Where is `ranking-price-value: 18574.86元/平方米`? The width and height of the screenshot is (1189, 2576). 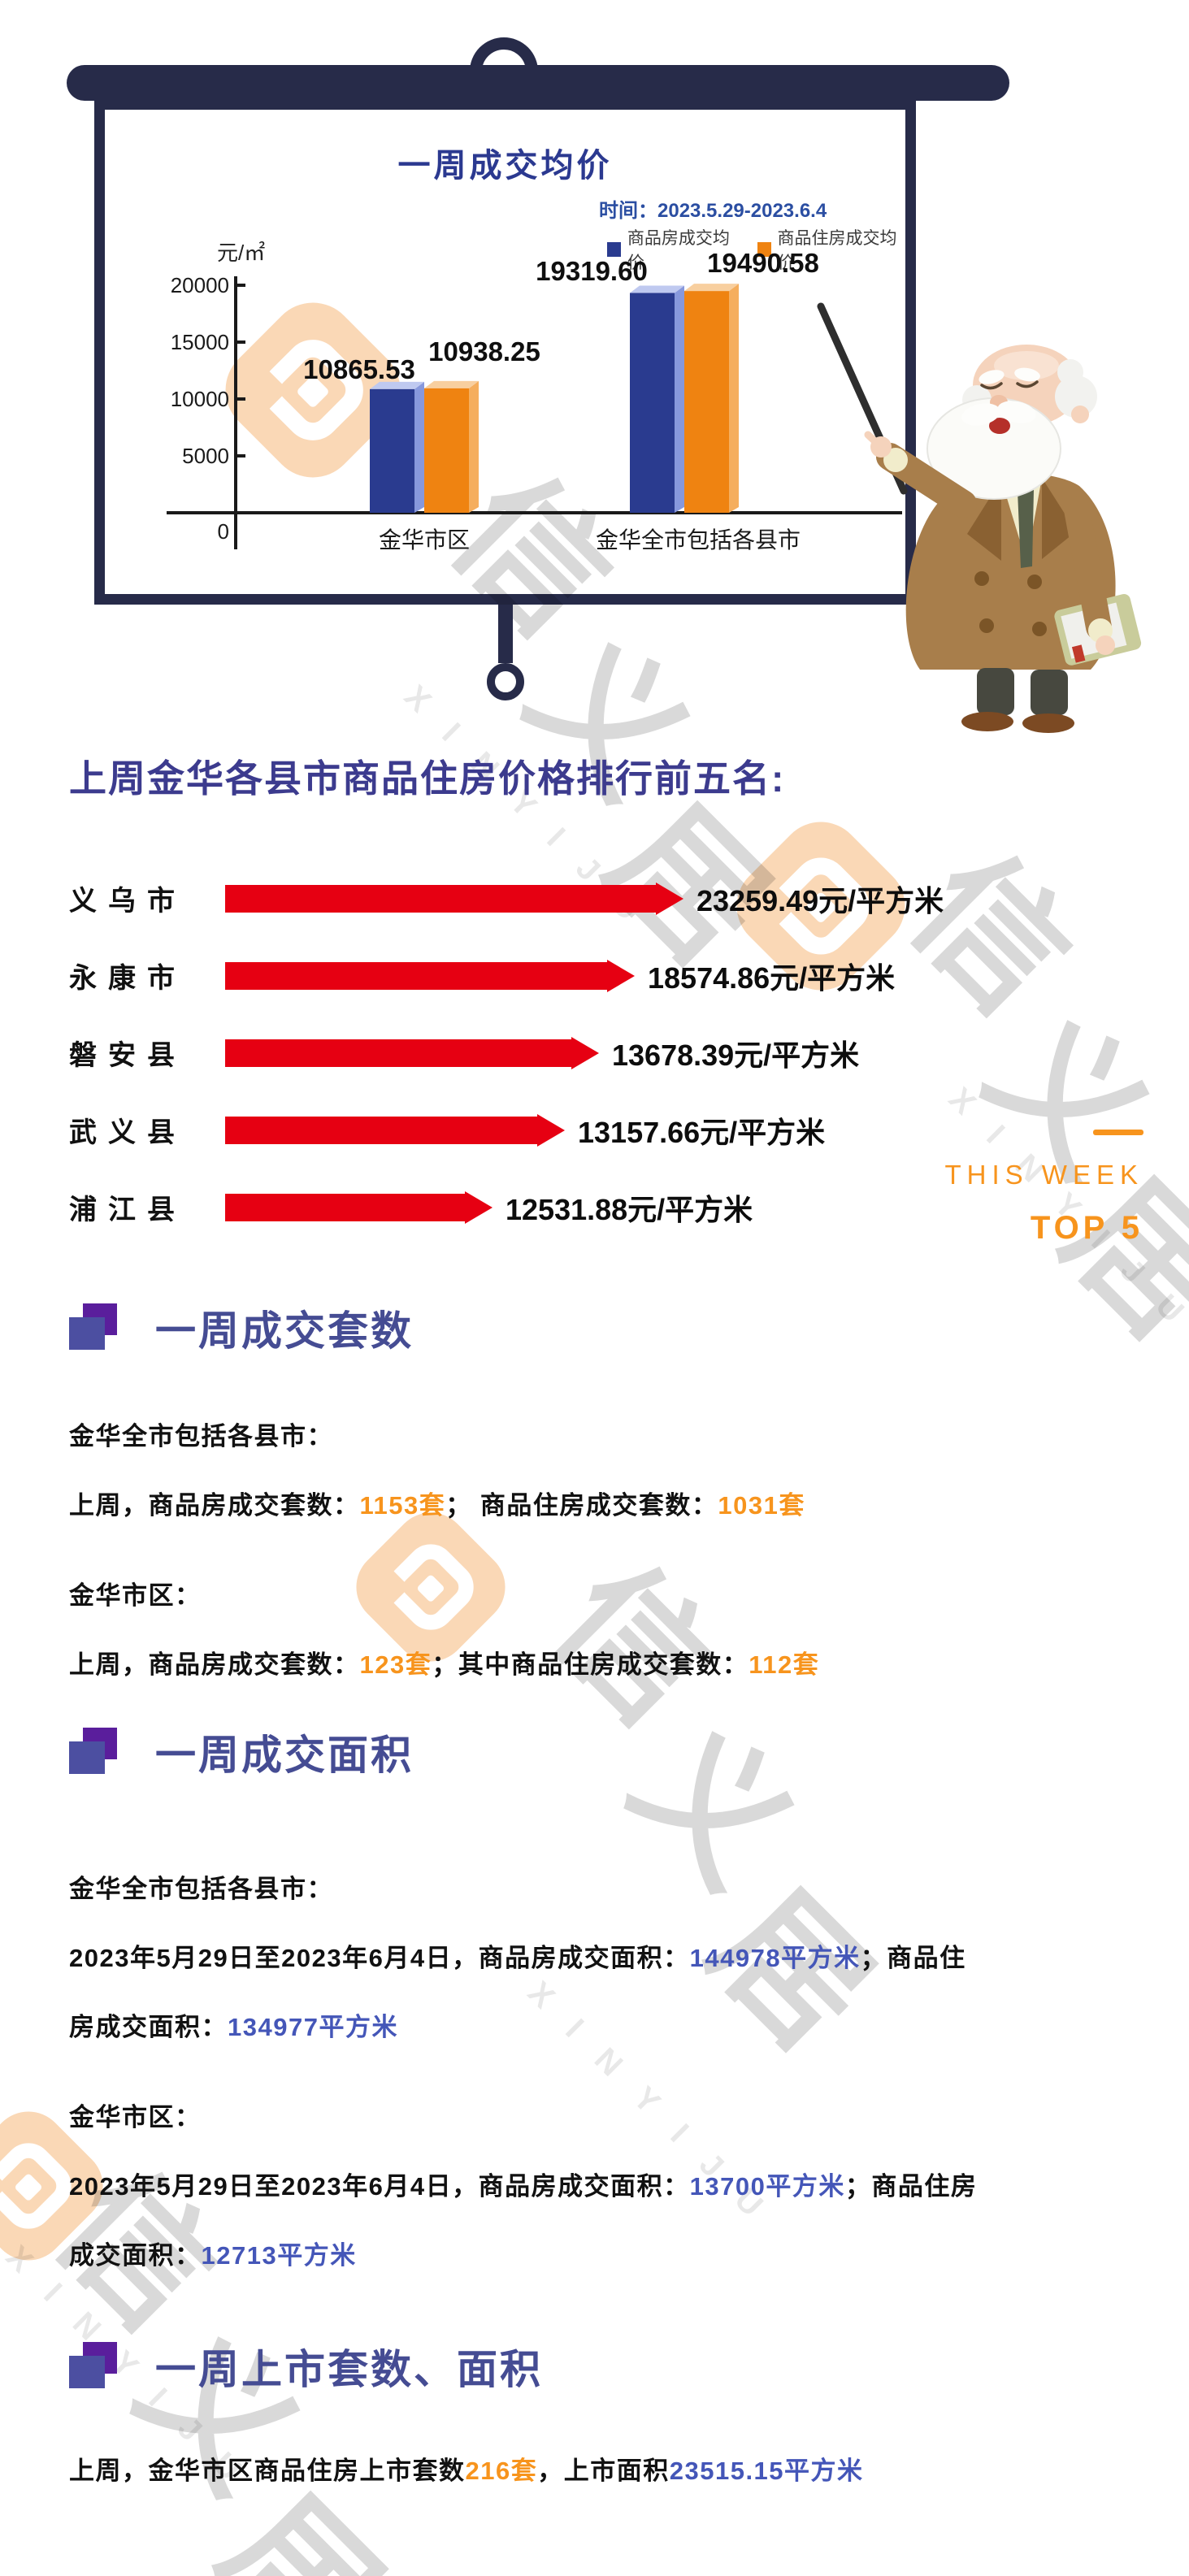 ranking-price-value: 18574.86元/平方米 is located at coordinates (772, 978).